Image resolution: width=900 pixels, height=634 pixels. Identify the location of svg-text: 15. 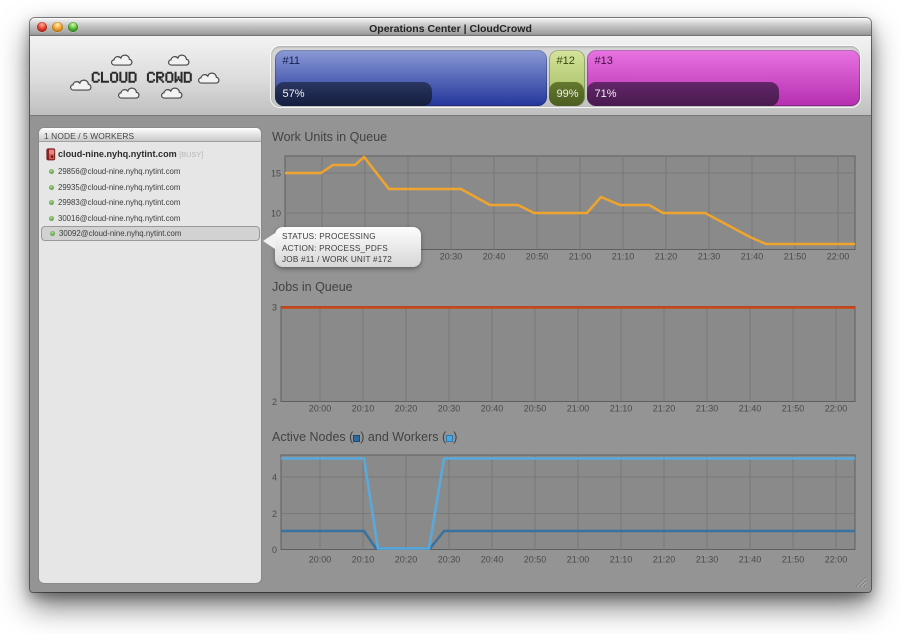
(276, 174).